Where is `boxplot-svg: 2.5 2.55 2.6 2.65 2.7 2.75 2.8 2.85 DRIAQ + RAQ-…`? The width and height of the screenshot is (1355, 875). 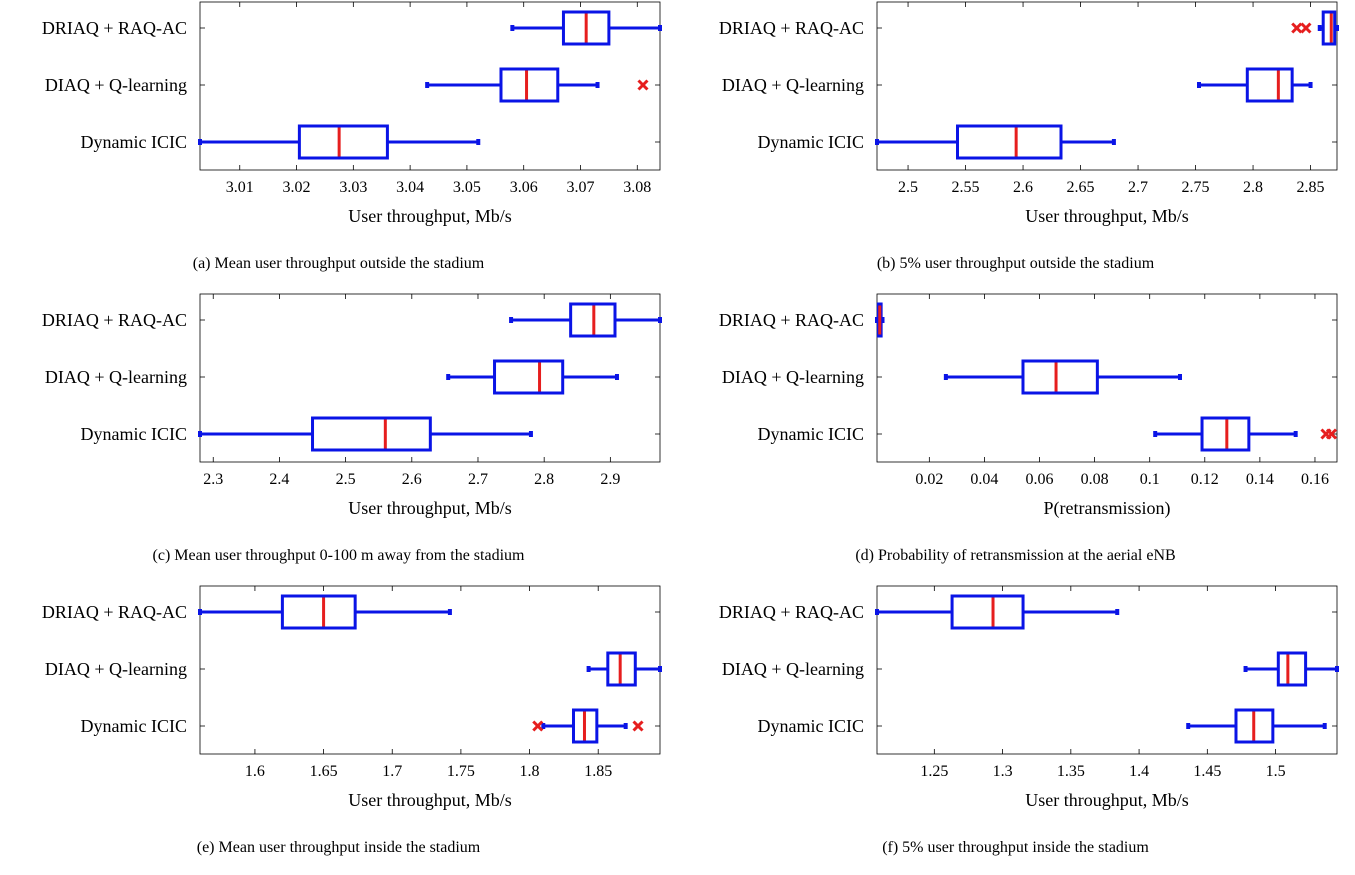 boxplot-svg: 2.5 2.55 2.6 2.65 2.7 2.75 2.8 2.85 DRIAQ + RAQ-… is located at coordinates (1029, 113).